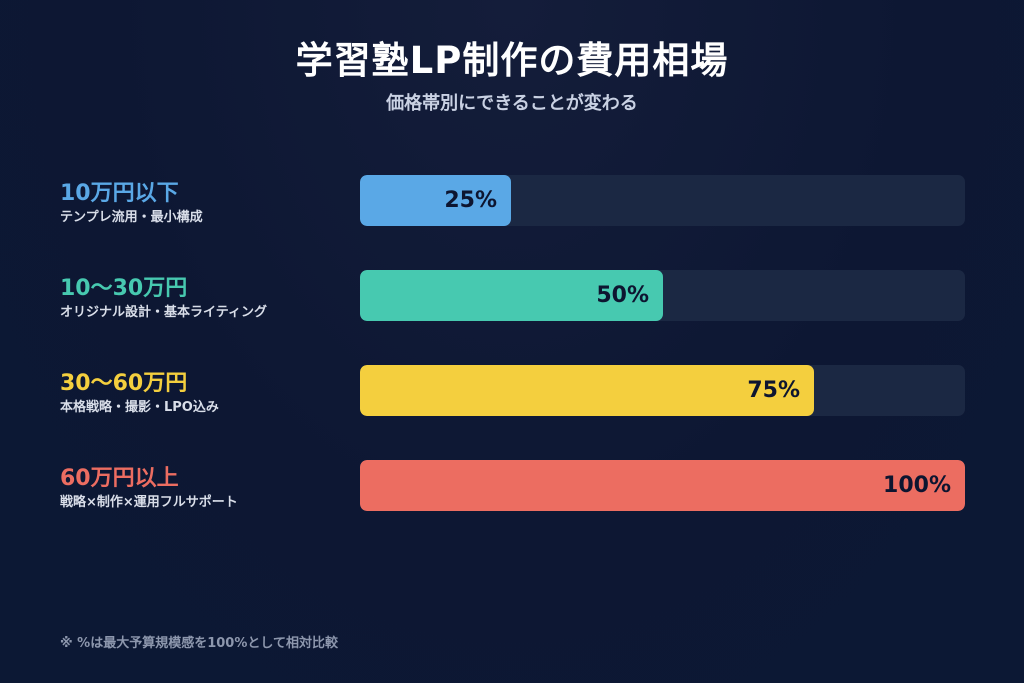  Describe the element at coordinates (119, 193) in the screenshot. I see `category-label: 10万円以下` at that location.